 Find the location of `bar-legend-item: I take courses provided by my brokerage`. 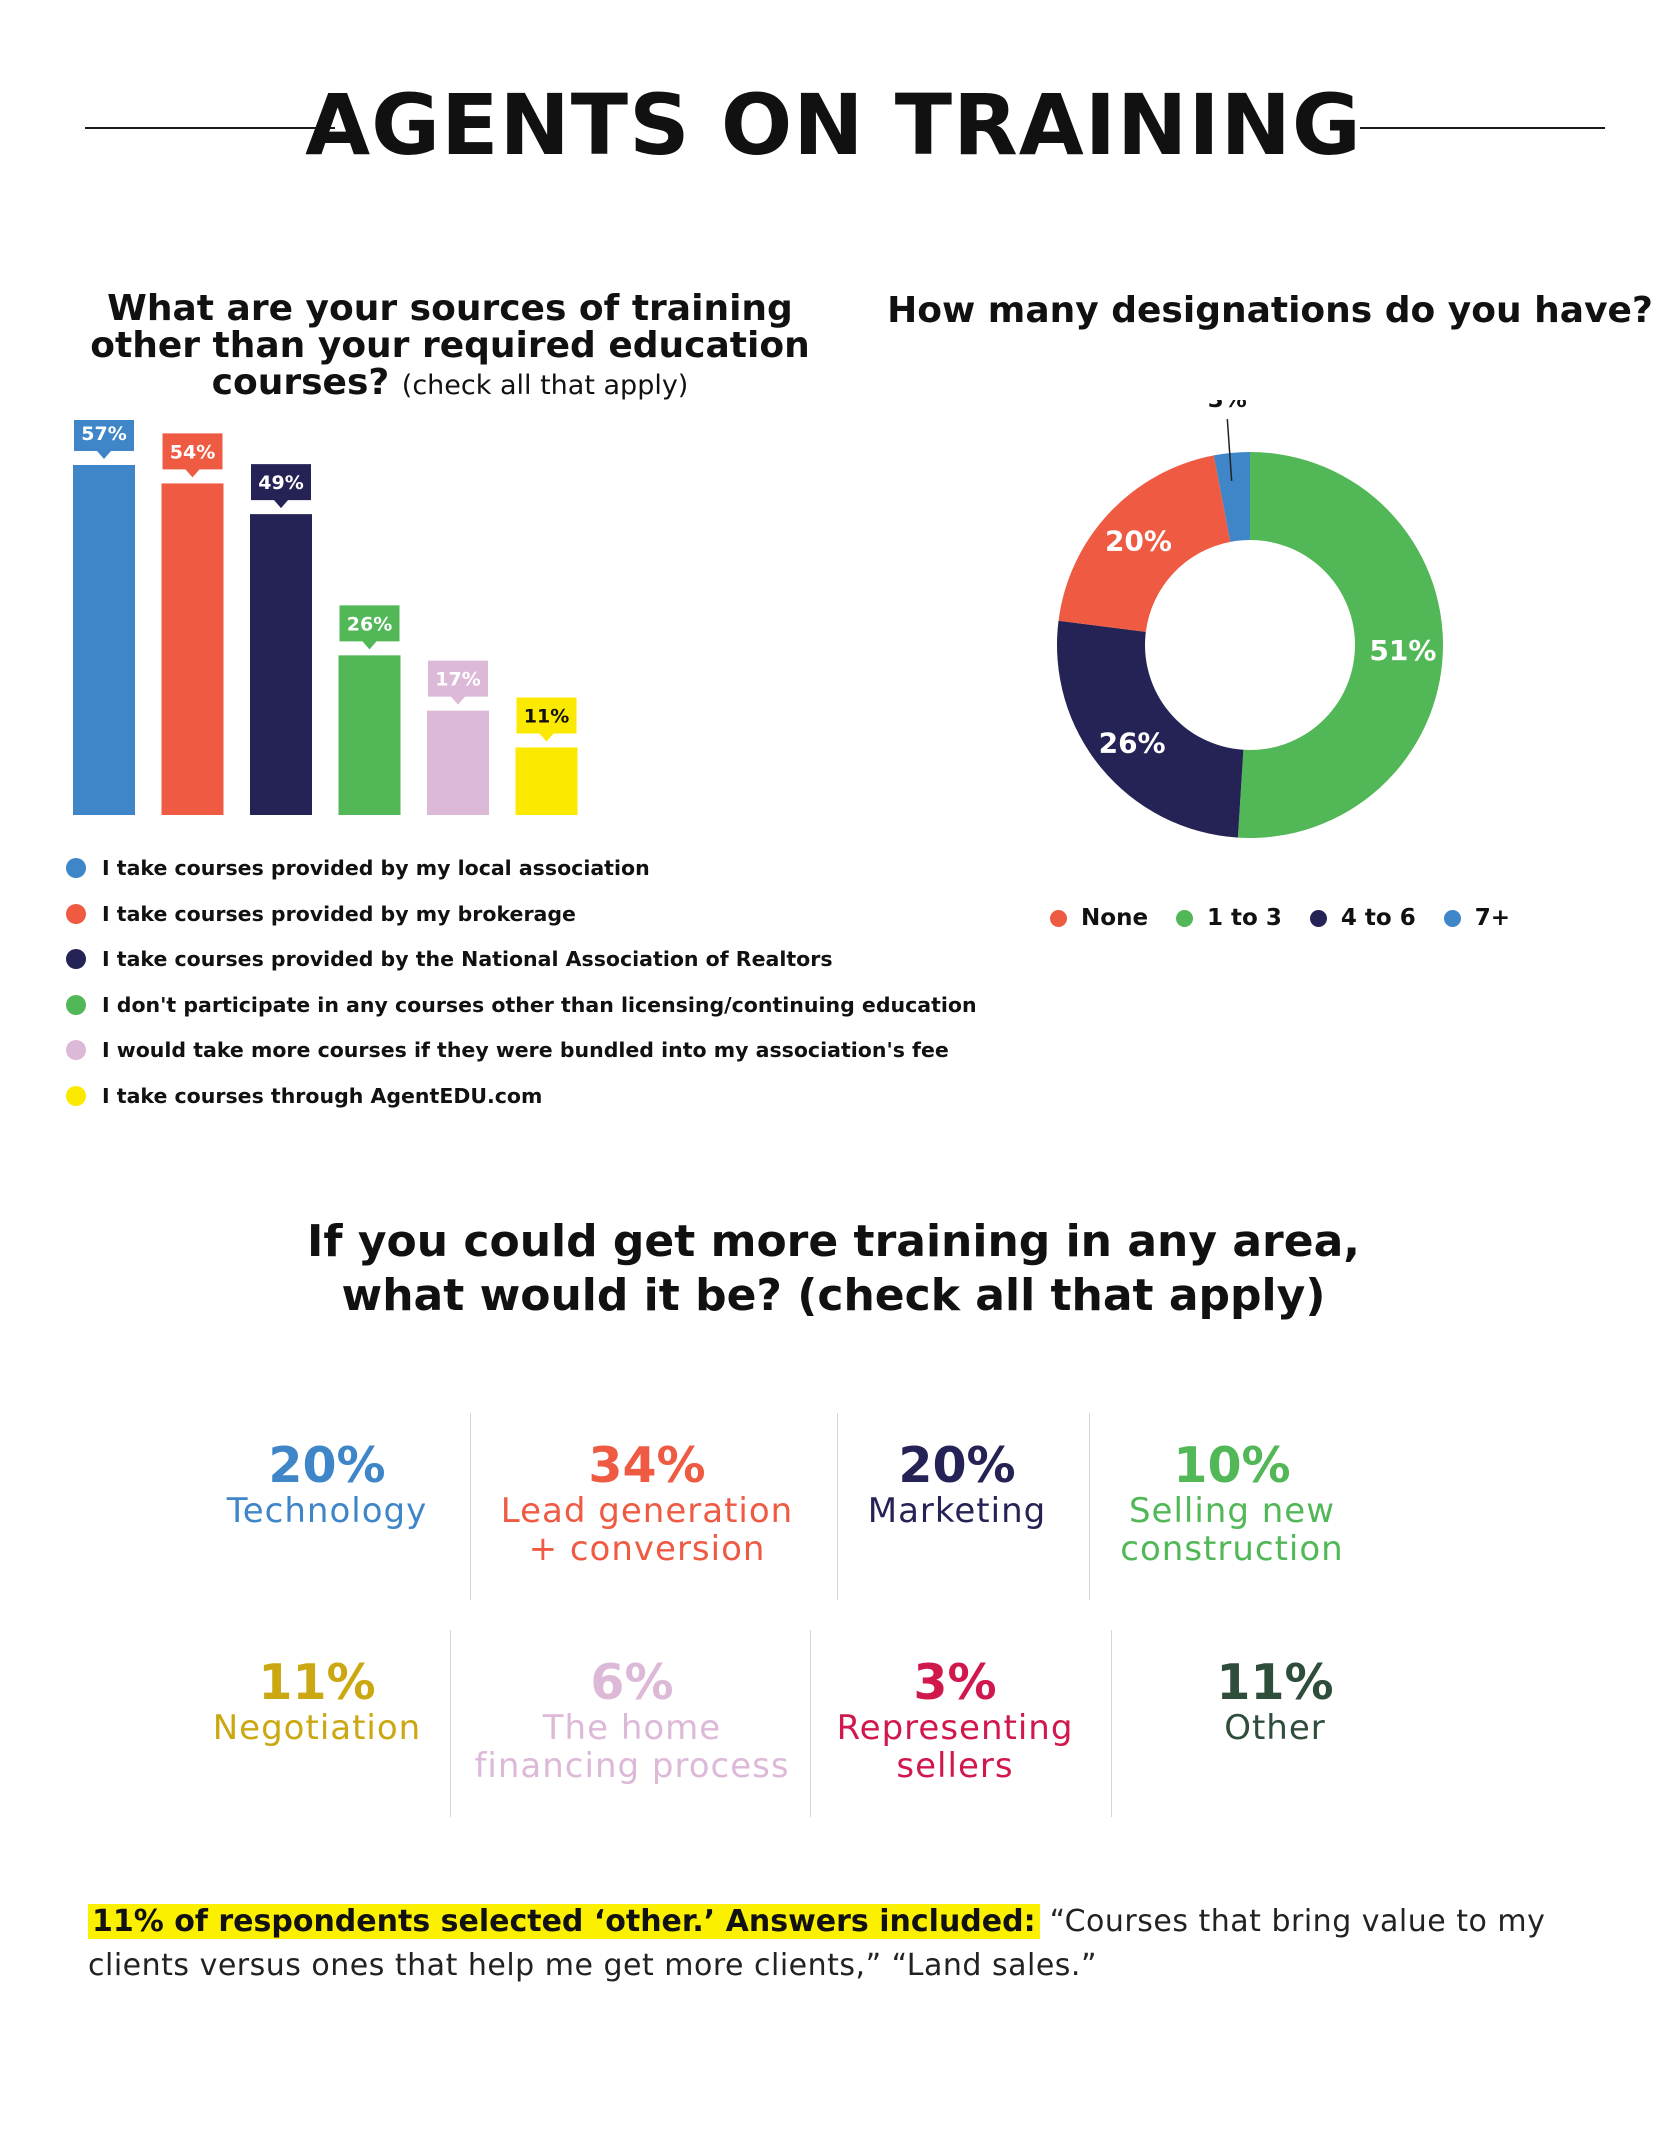

bar-legend-item: I take courses provided by my brokerage is located at coordinates (321, 914).